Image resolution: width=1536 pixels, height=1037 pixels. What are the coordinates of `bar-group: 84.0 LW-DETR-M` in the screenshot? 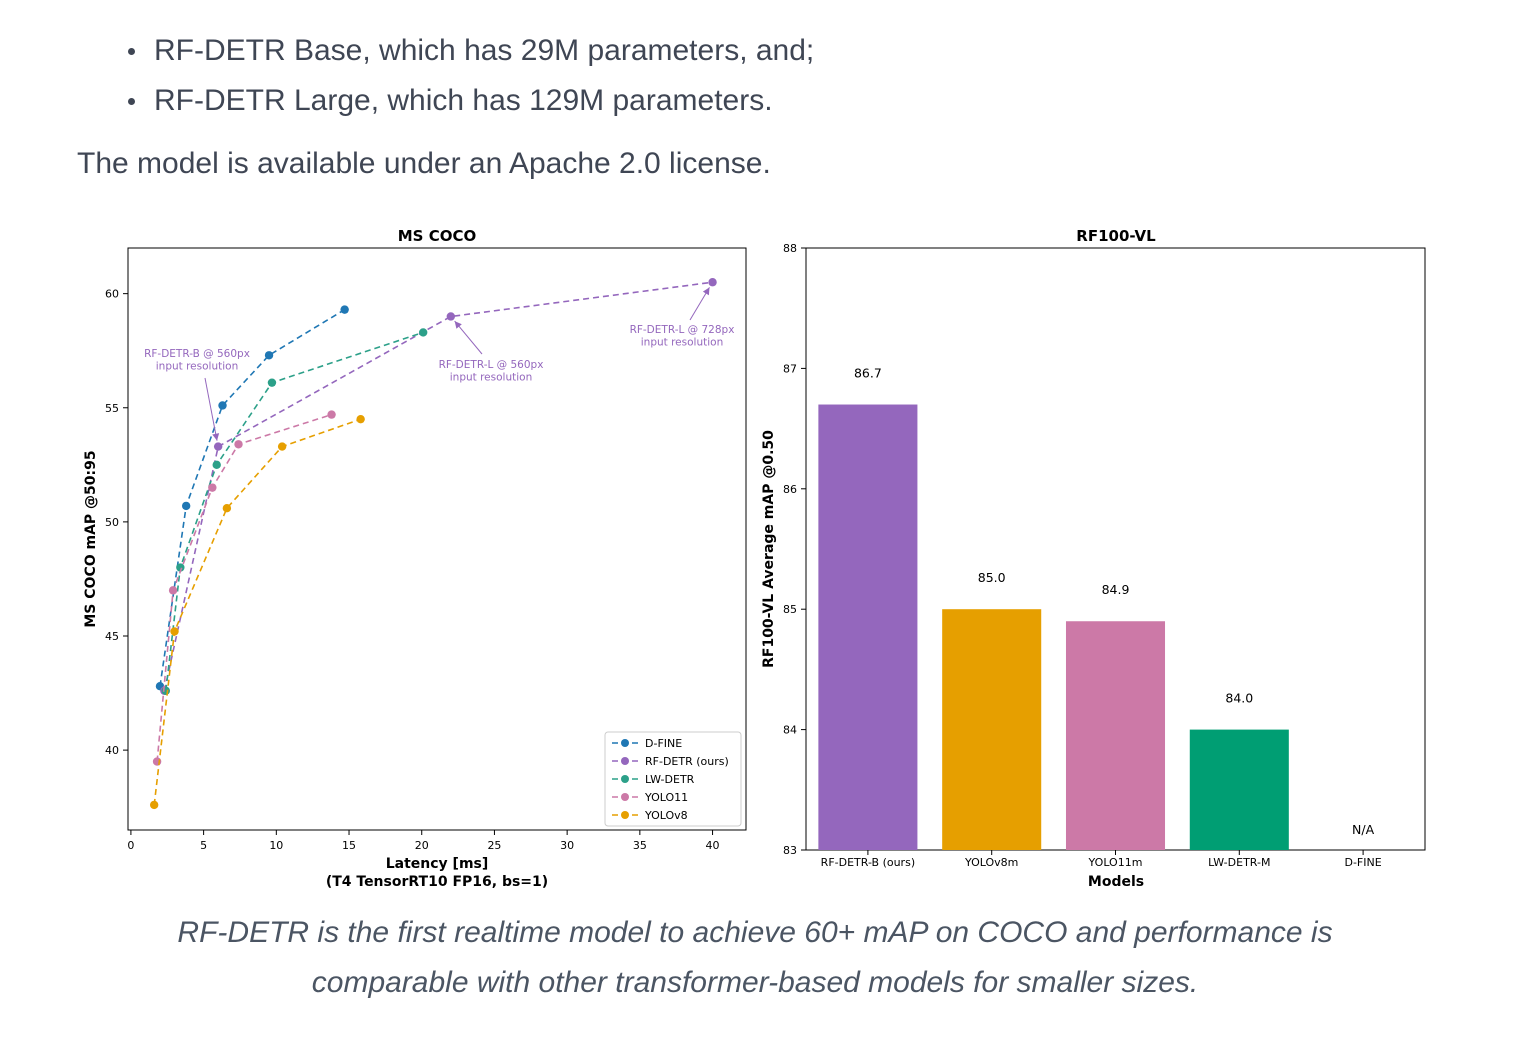 It's located at (1239, 780).